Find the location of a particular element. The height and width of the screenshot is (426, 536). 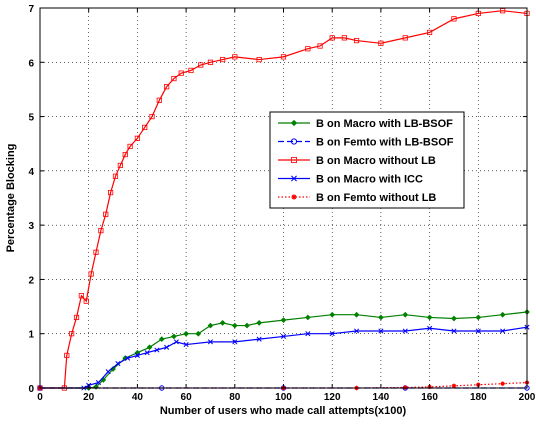

legend-label: B on Macro with ICC is located at coordinates (369, 180).